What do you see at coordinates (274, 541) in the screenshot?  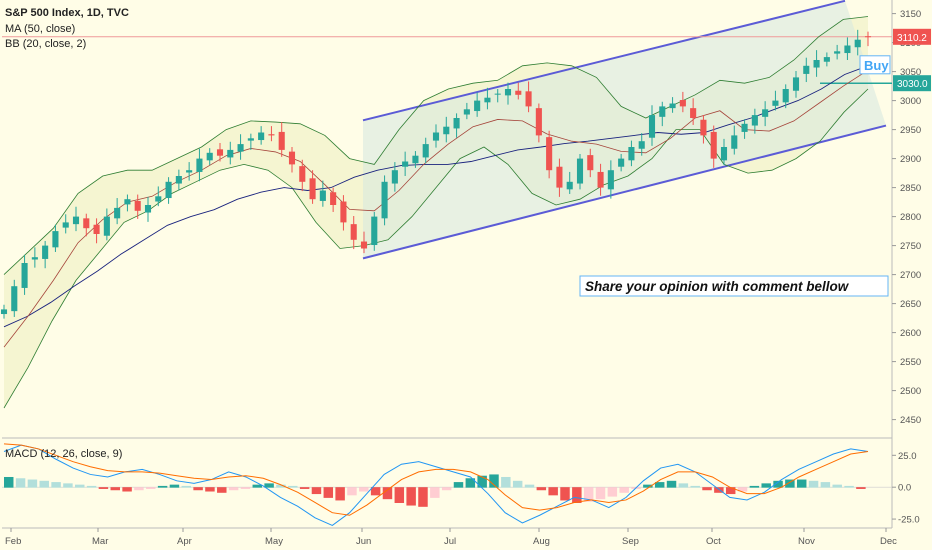 I see `time-tick-label: May` at bounding box center [274, 541].